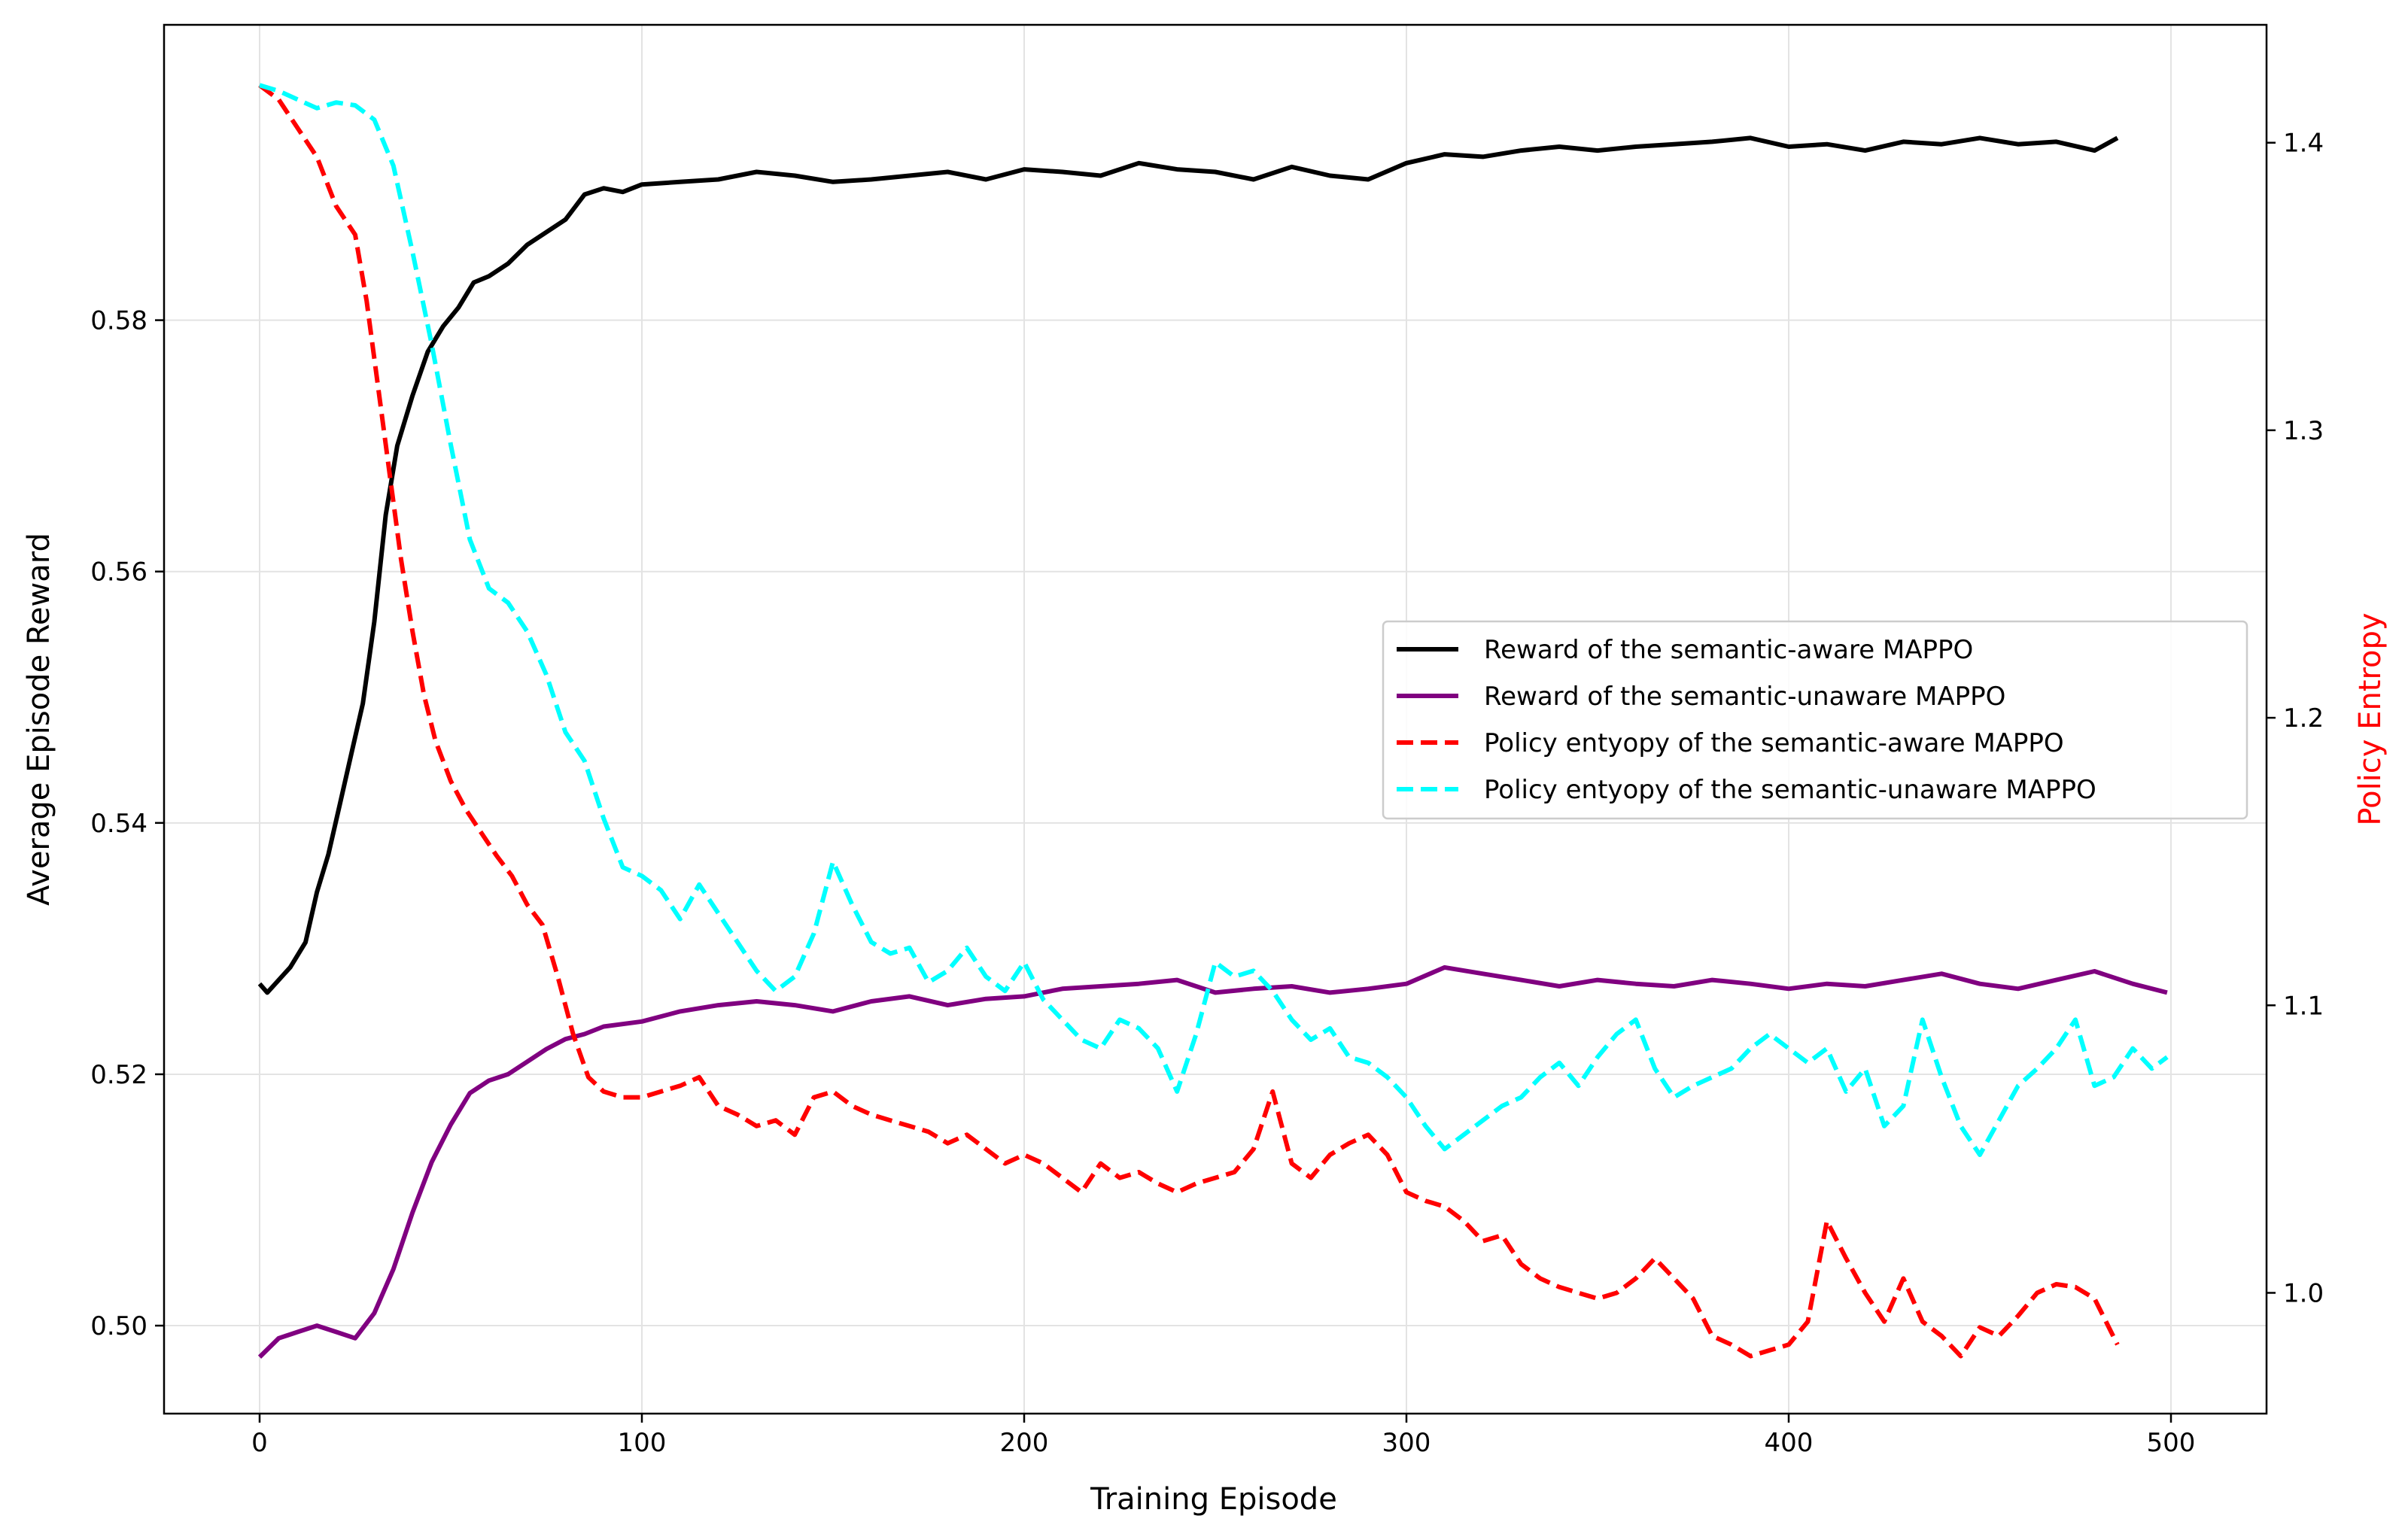 This screenshot has width=2405, height=1540. I want to click on legend-label-semantic-unaware-reward: Reward of the semantic-unaware MAPPO, so click(1745, 697).